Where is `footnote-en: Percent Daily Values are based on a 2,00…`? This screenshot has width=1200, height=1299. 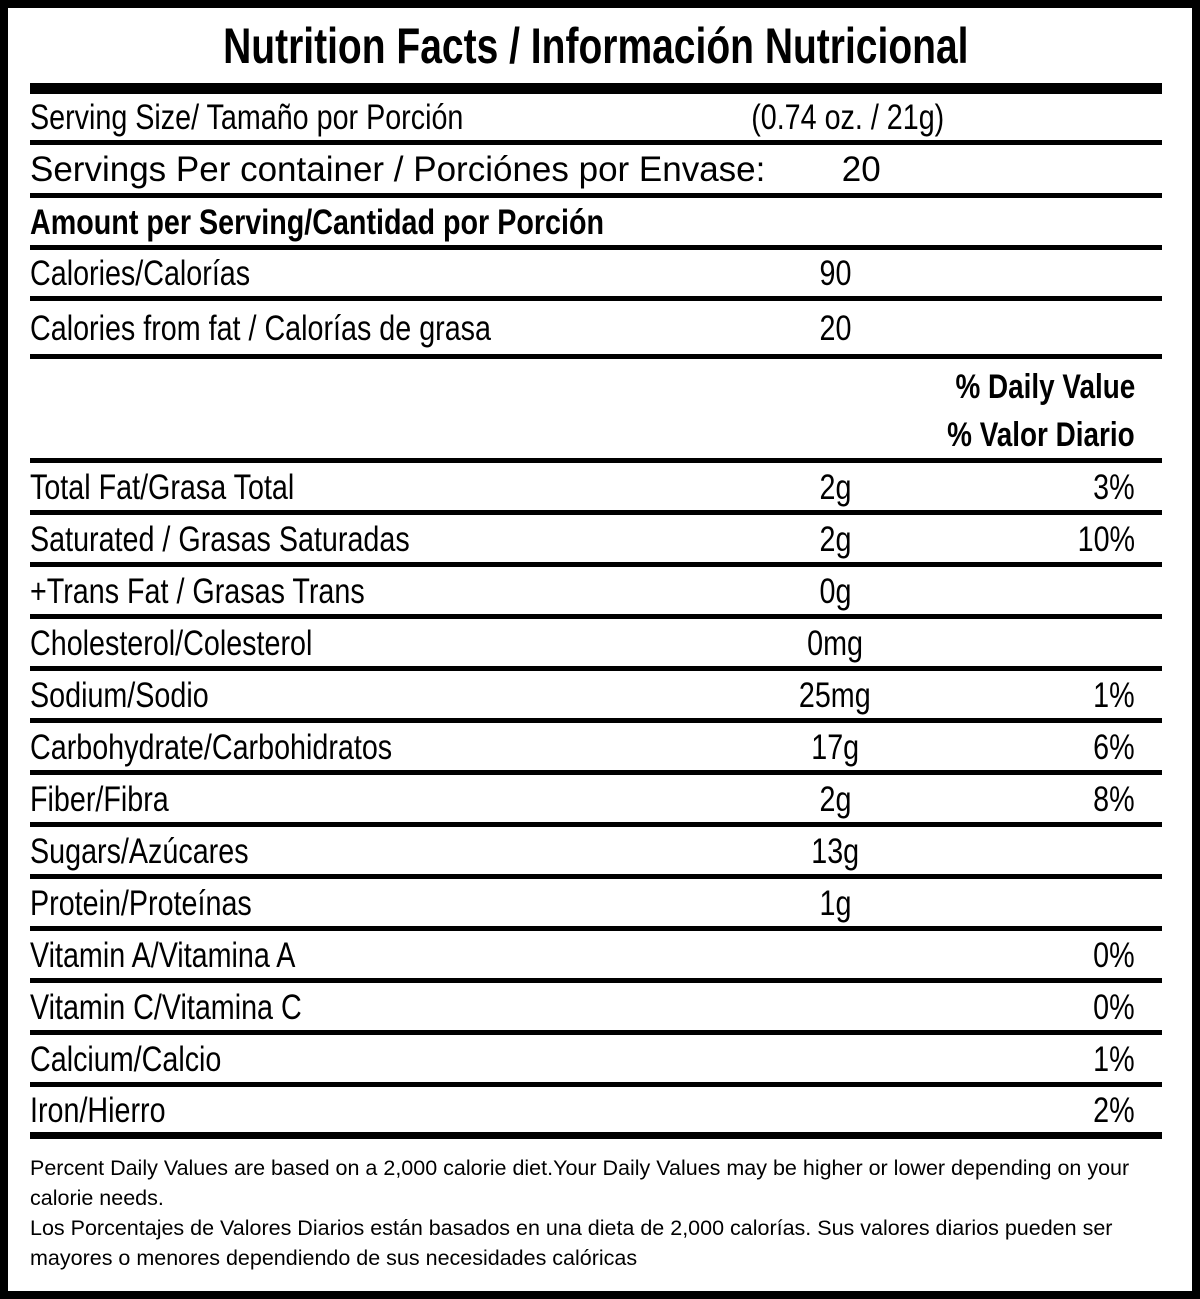 footnote-en: Percent Daily Values are based on a 2,00… is located at coordinates (580, 1183).